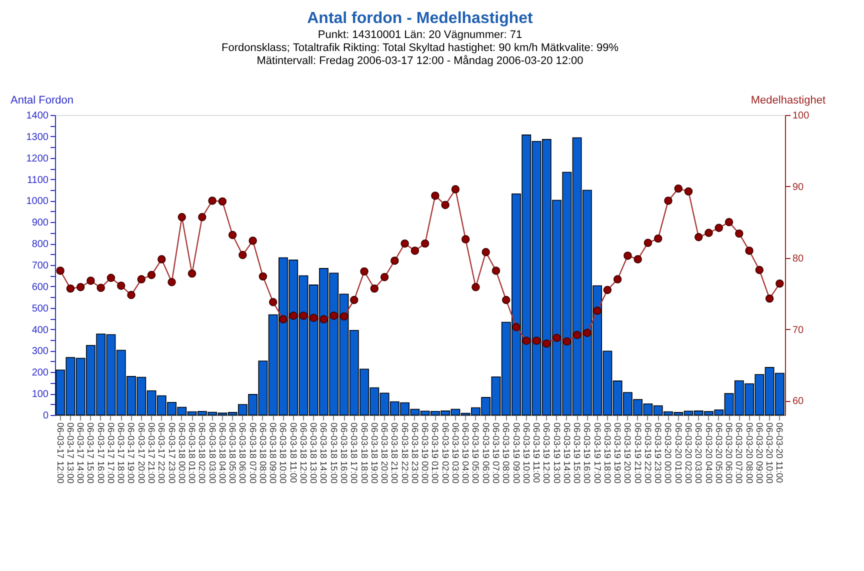 This screenshot has width=864, height=571. Describe the element at coordinates (37, 137) in the screenshot. I see `y-tick-label: 1300` at that location.